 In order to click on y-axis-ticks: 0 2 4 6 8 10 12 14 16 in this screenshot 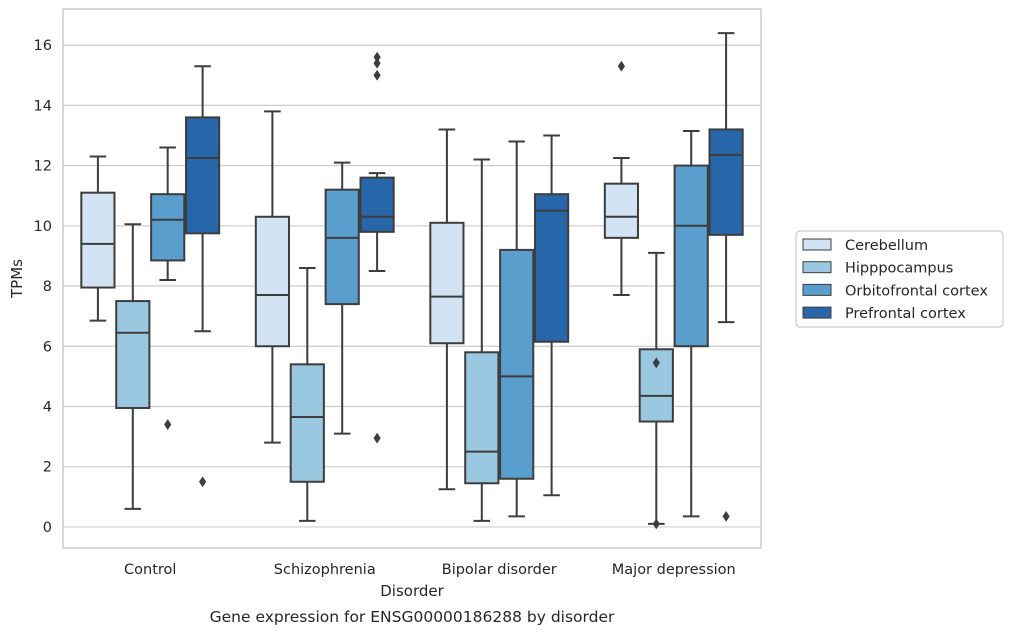, I will do `click(43, 287)`.